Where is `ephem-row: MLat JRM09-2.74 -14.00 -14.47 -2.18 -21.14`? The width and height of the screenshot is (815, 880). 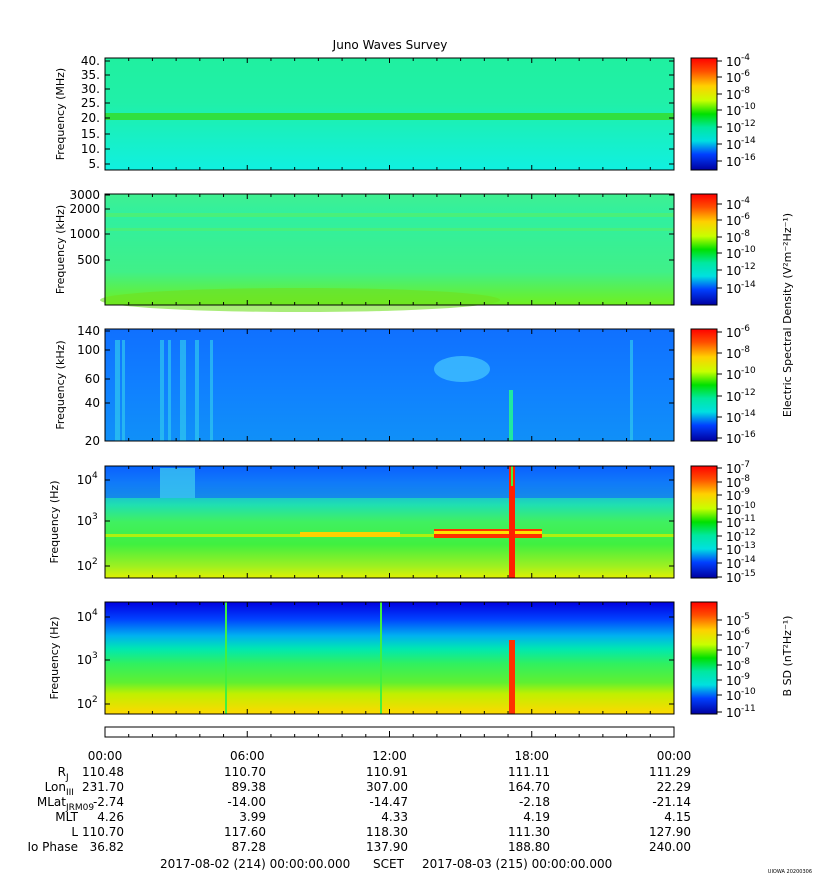 ephem-row: MLat JRM09-2.74 -14.00 -14.47 -2.18 -21.14 is located at coordinates (364, 804).